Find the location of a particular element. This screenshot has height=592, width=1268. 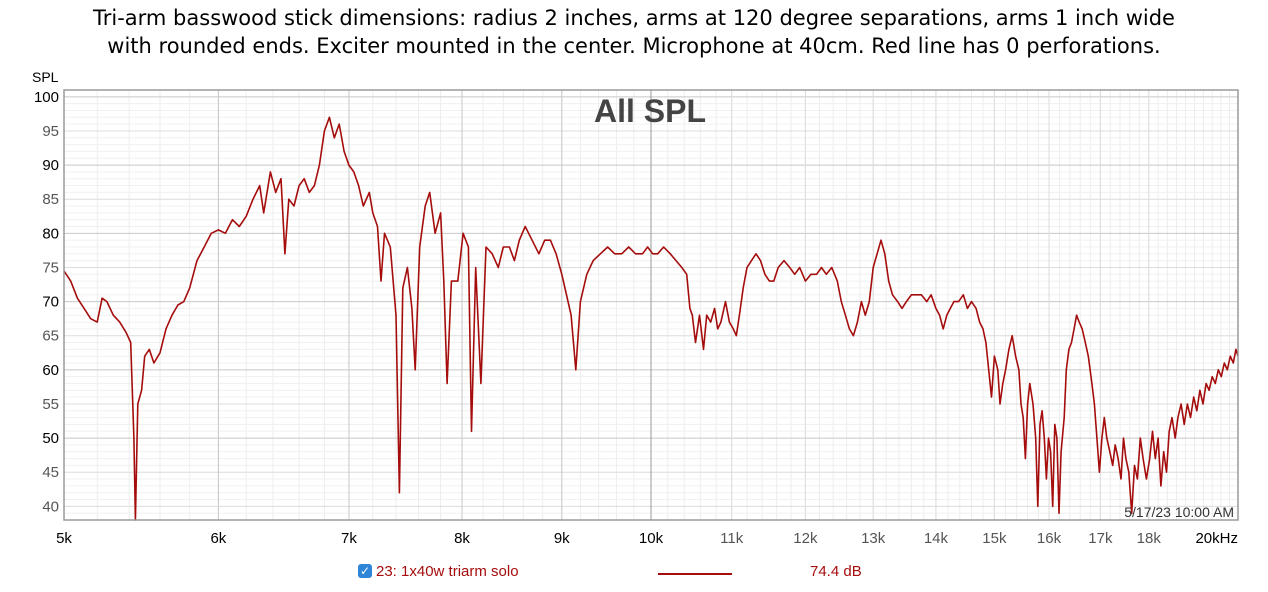

legend-series-value: 74.4 dB is located at coordinates (836, 571).